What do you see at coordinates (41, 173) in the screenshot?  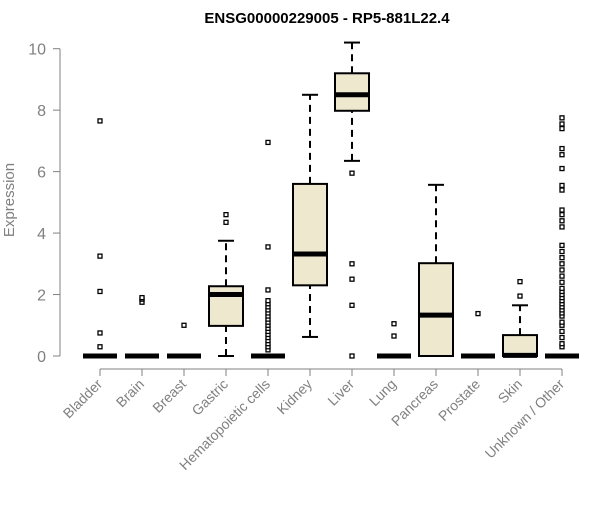 I see `y-tick-label: 6` at bounding box center [41, 173].